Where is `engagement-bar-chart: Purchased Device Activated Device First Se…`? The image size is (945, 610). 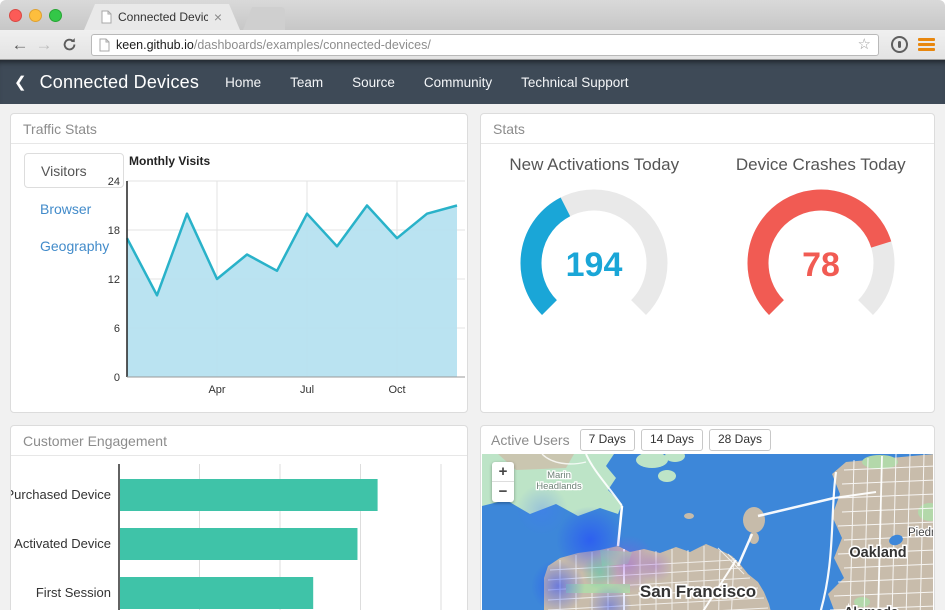
engagement-bar-chart: Purchased Device Activated Device First Se… is located at coordinates (226, 537).